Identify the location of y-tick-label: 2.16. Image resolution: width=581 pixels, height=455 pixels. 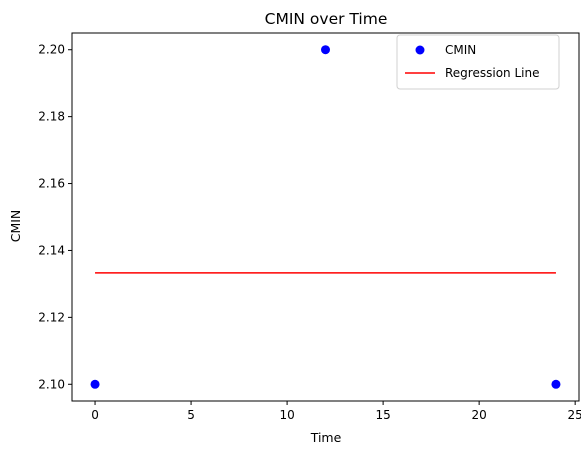
(51, 184).